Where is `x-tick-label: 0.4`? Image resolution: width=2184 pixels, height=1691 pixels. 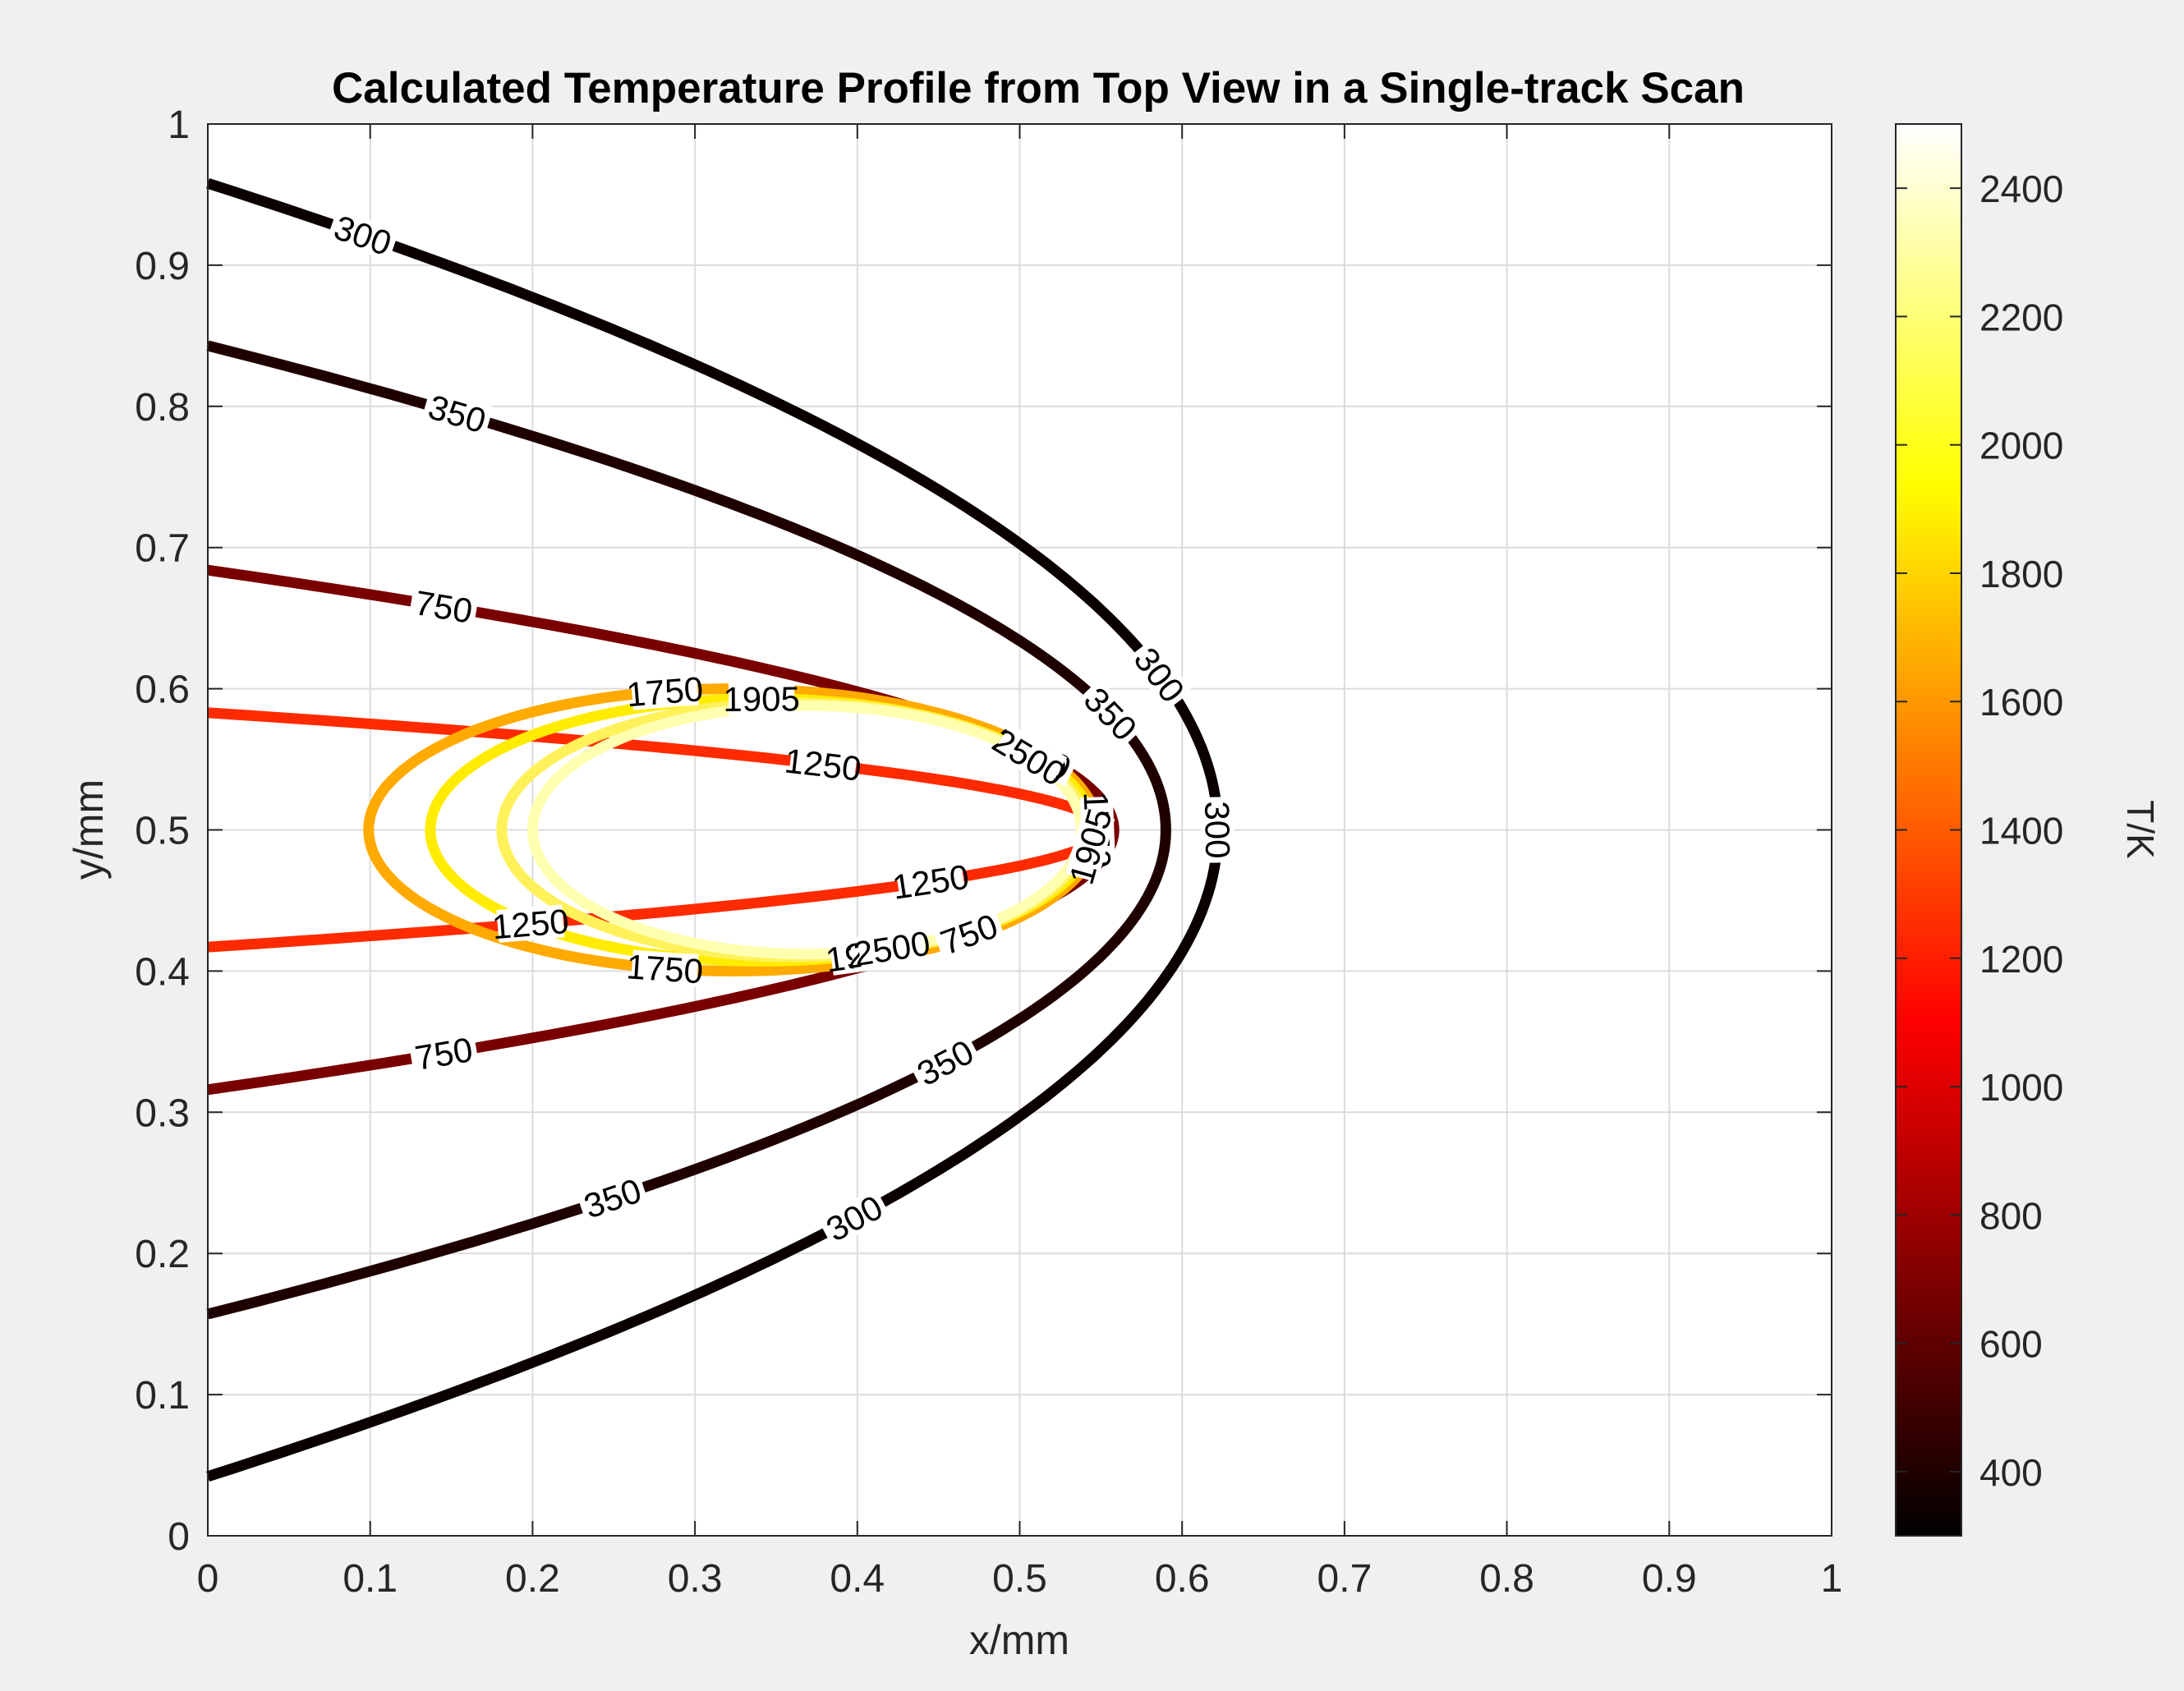
x-tick-label: 0.4 is located at coordinates (857, 1579).